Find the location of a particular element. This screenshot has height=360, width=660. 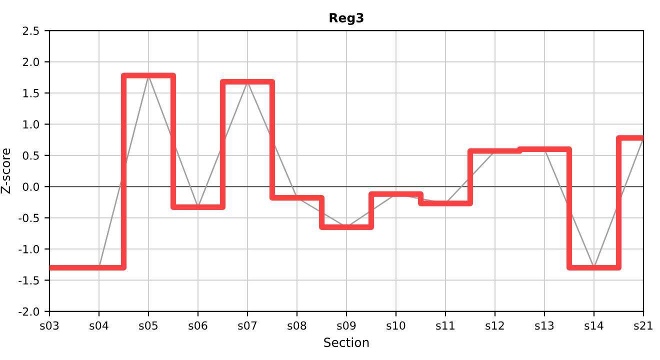

y-tick-label: 0.0 is located at coordinates (31, 186).